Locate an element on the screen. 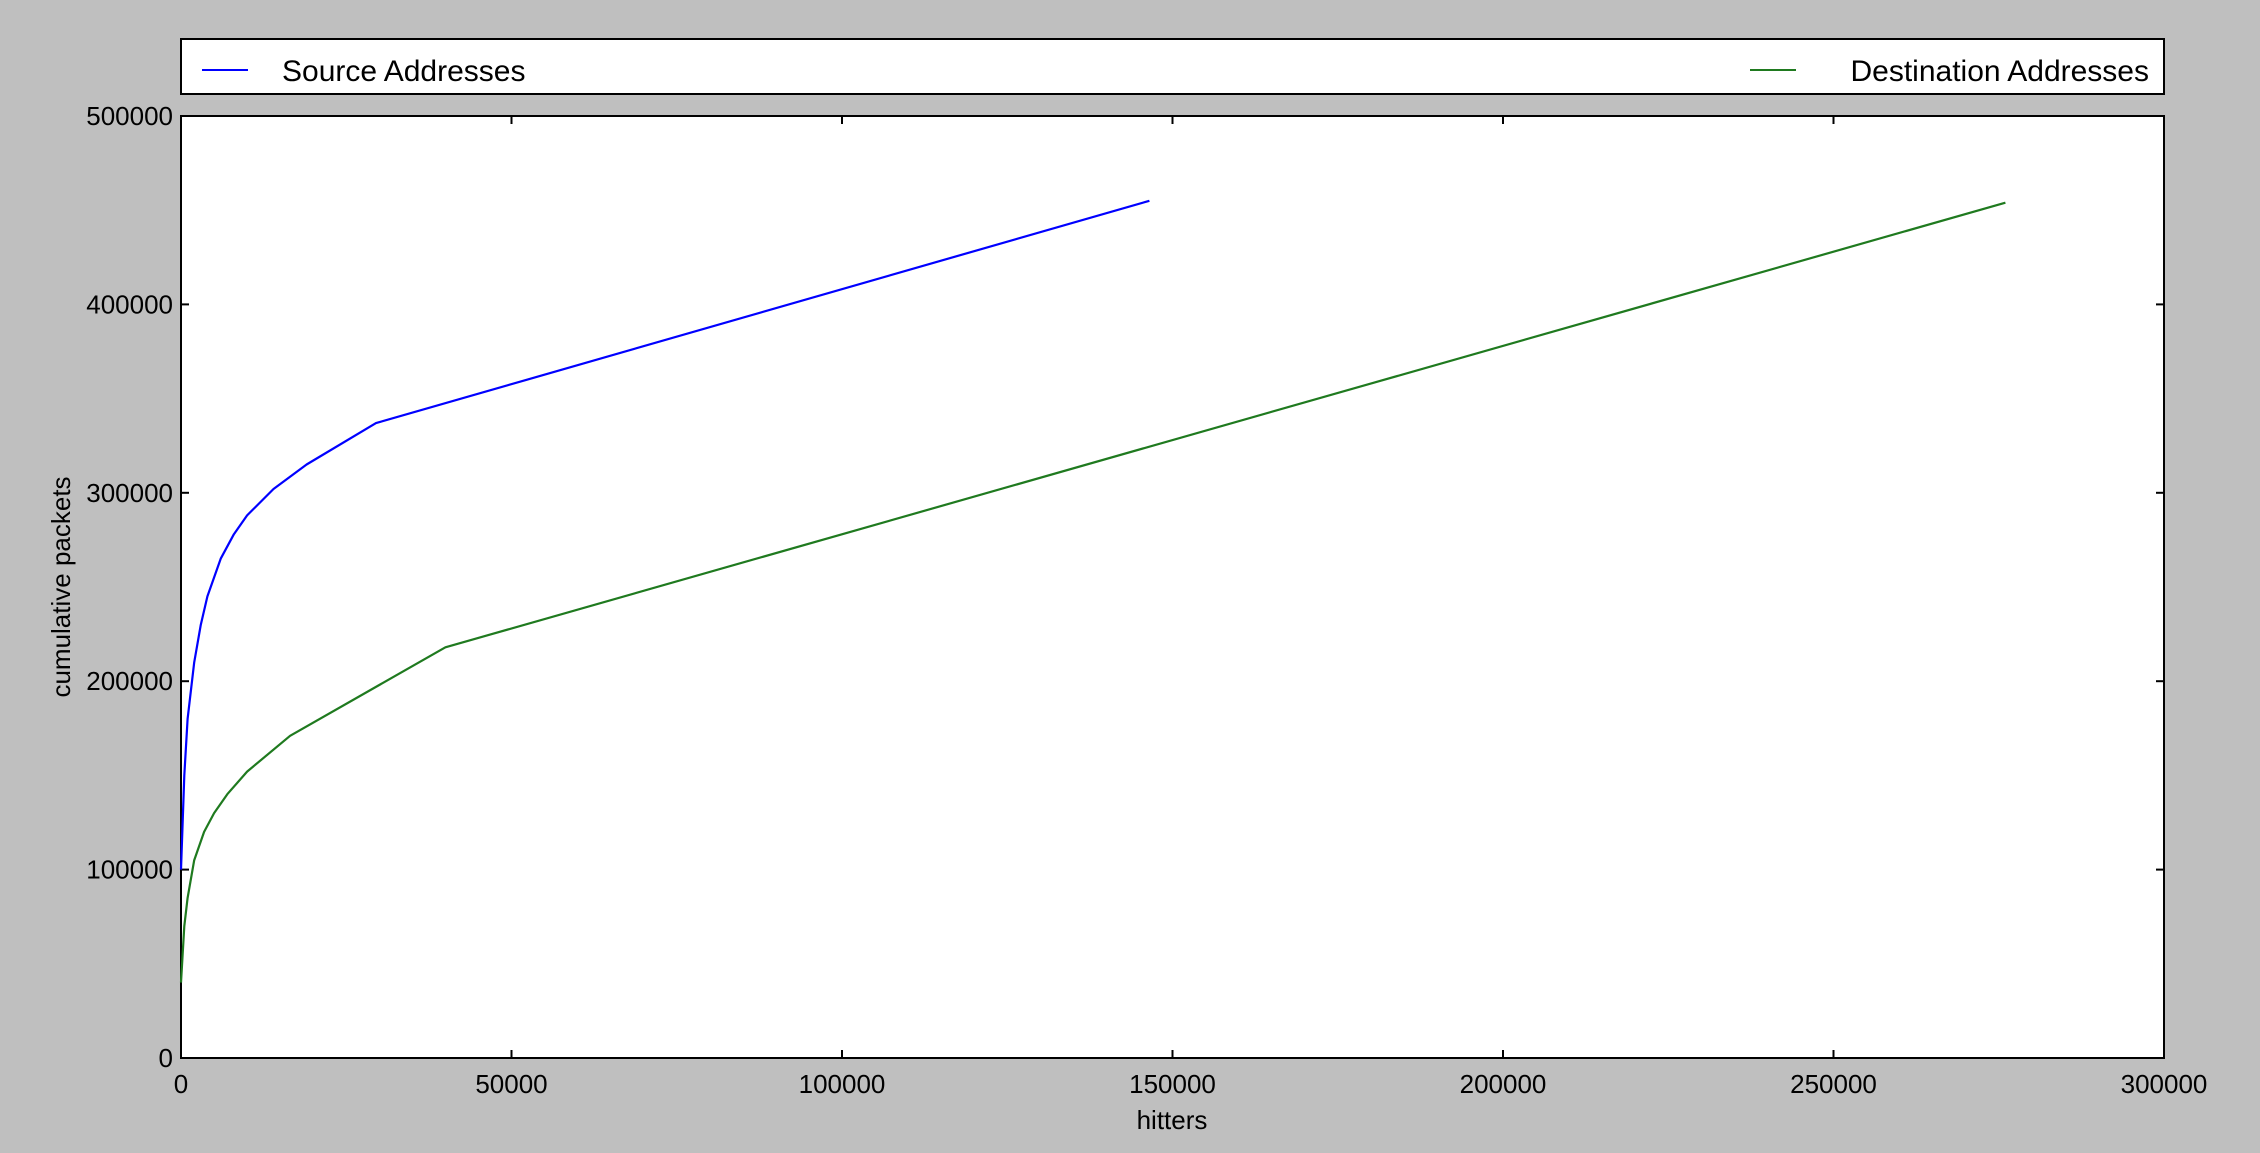 This screenshot has width=2260, height=1153. x-tick-label: 150000 is located at coordinates (1172, 1084).